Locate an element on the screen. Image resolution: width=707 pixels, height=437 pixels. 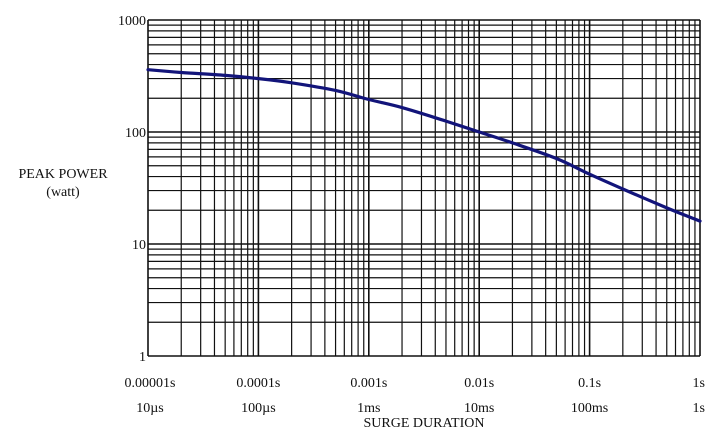
x-tick-label: 1s is located at coordinates (699, 383).